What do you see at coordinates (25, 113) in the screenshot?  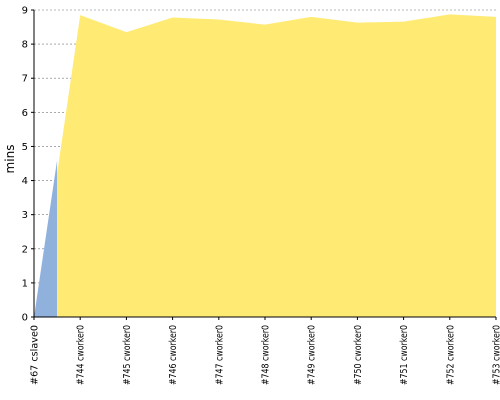 I see `y-tick-label: 6` at bounding box center [25, 113].